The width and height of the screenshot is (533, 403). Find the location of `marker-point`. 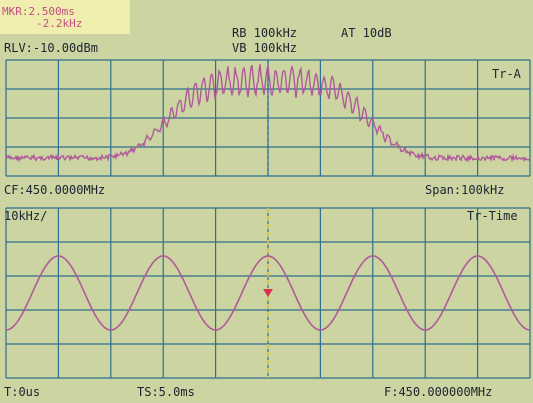

marker-point is located at coordinates (268, 293).